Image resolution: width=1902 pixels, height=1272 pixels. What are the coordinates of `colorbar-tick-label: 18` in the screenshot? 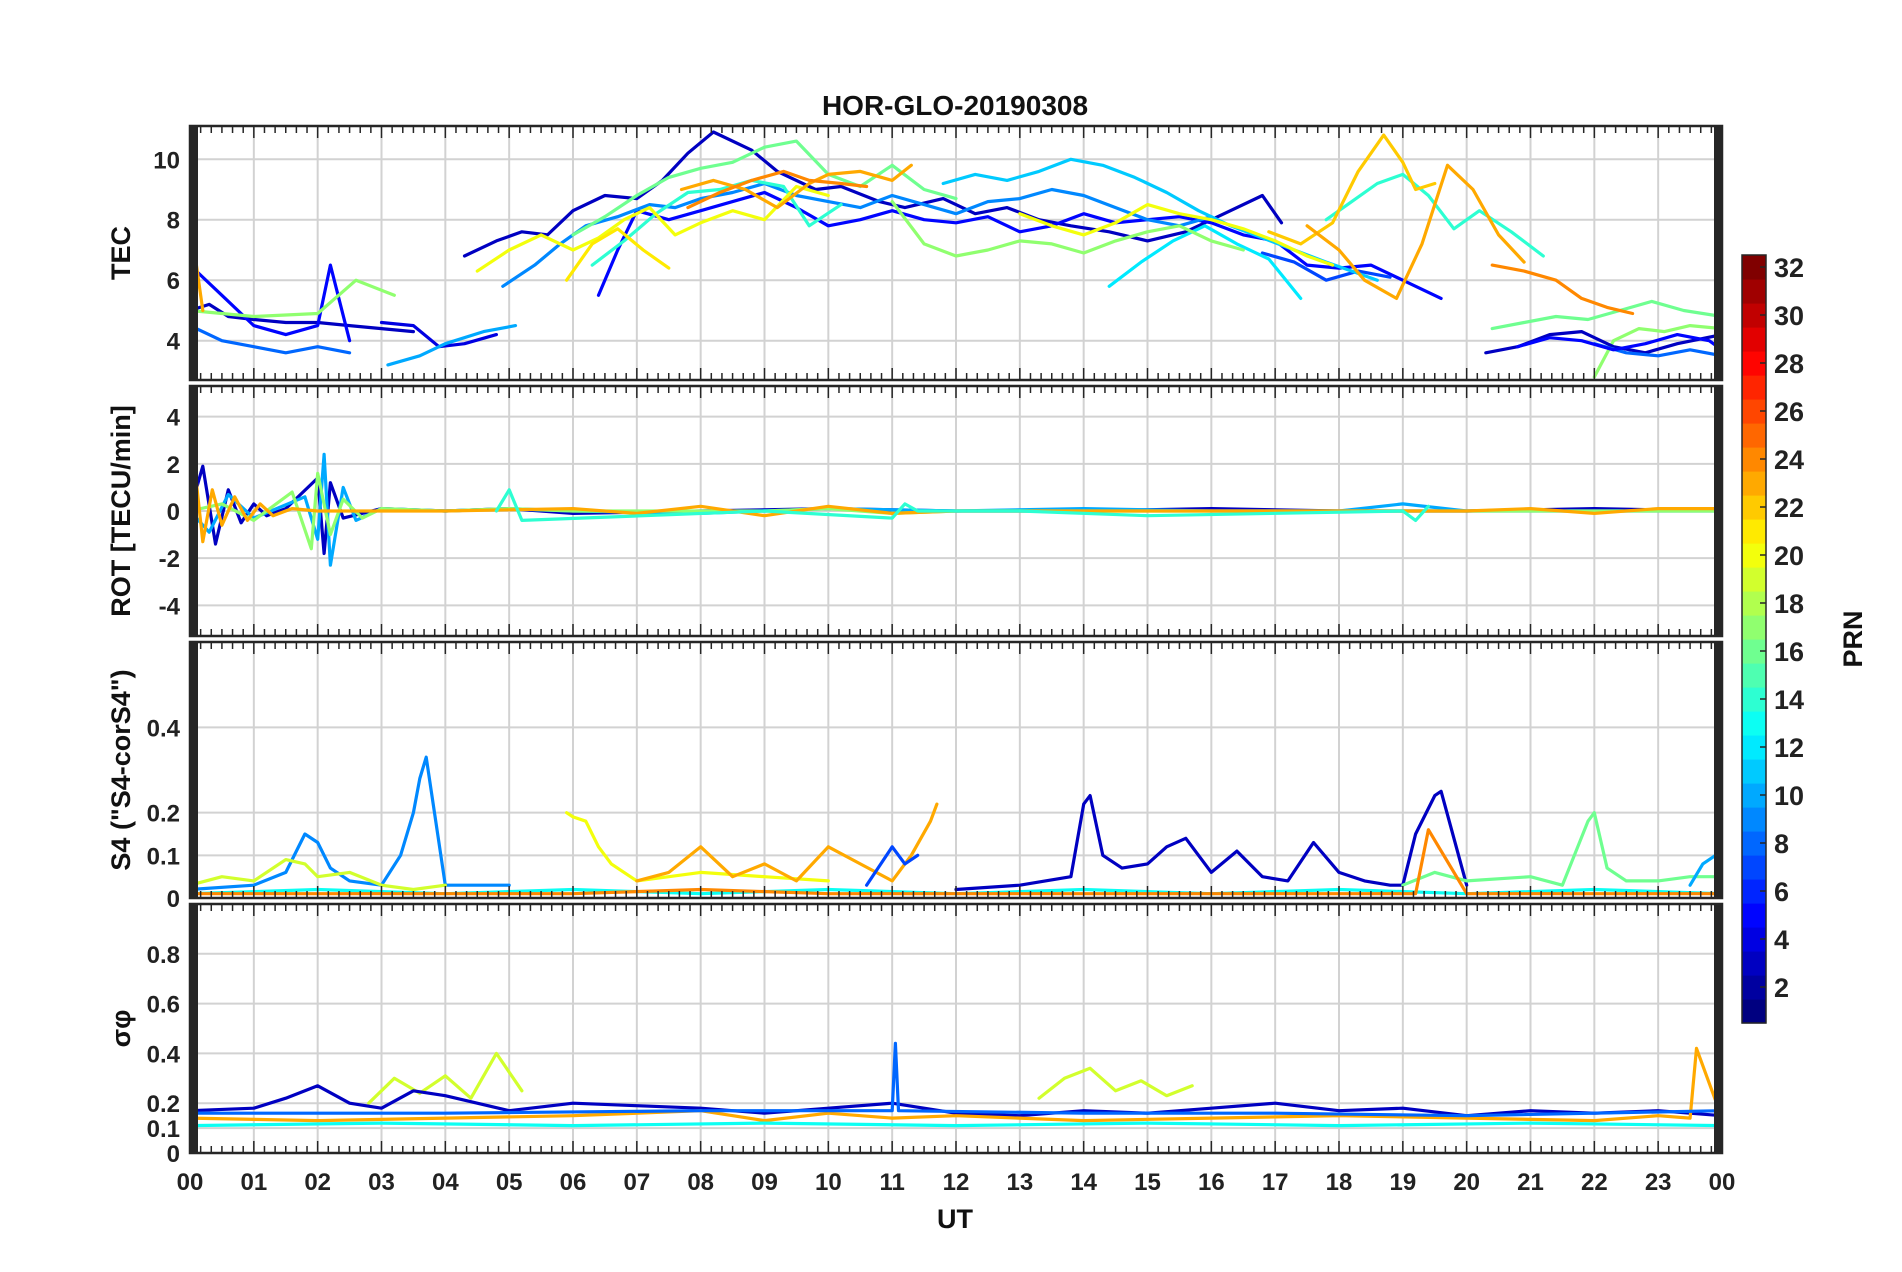 It's located at (1789, 604).